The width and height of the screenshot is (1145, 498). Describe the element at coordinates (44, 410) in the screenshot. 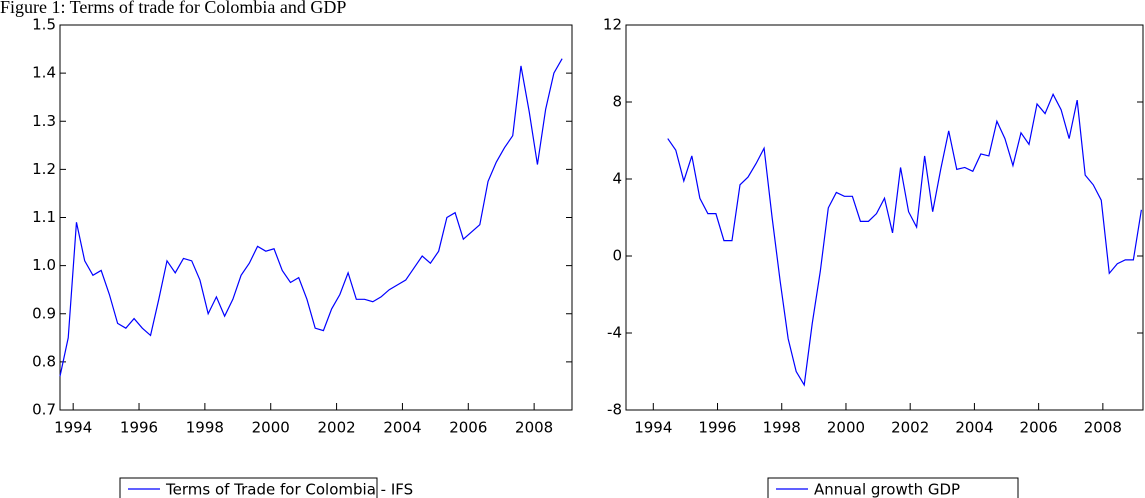

I see `y-tick-label: 0.7` at that location.